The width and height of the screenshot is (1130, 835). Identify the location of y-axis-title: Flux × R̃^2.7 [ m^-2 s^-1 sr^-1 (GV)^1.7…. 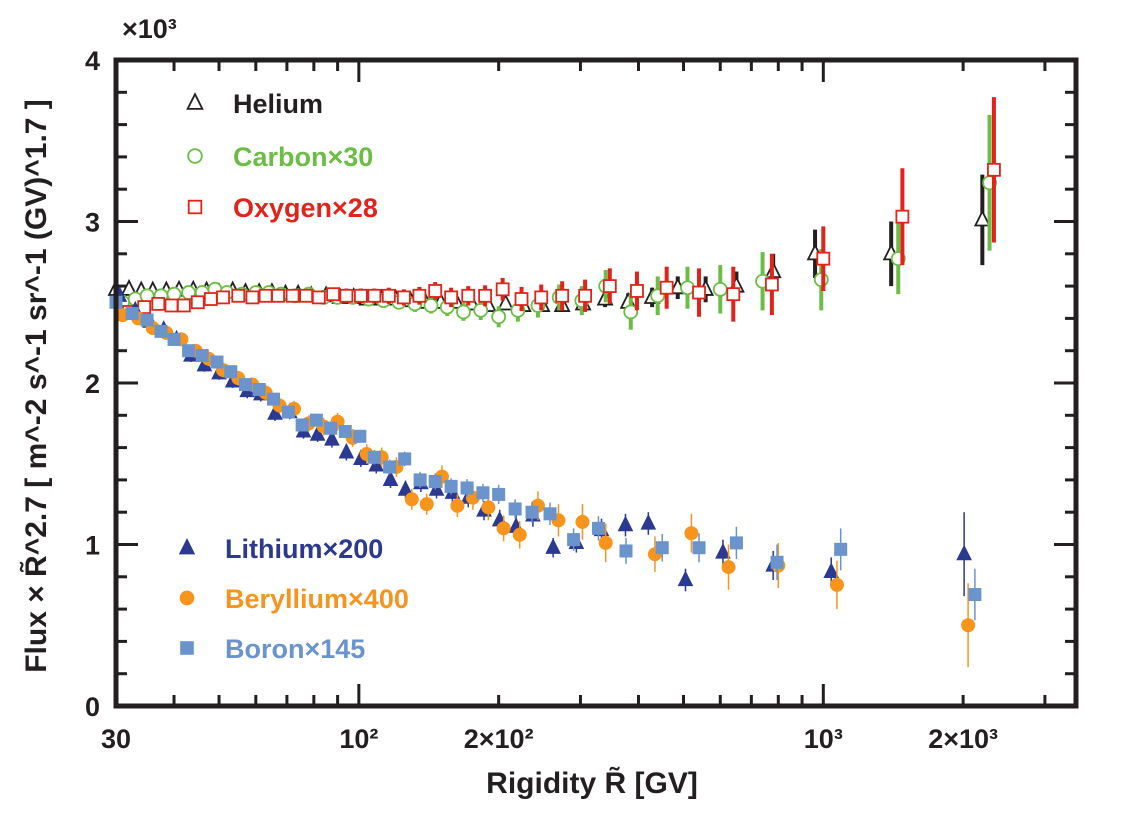
(36, 386).